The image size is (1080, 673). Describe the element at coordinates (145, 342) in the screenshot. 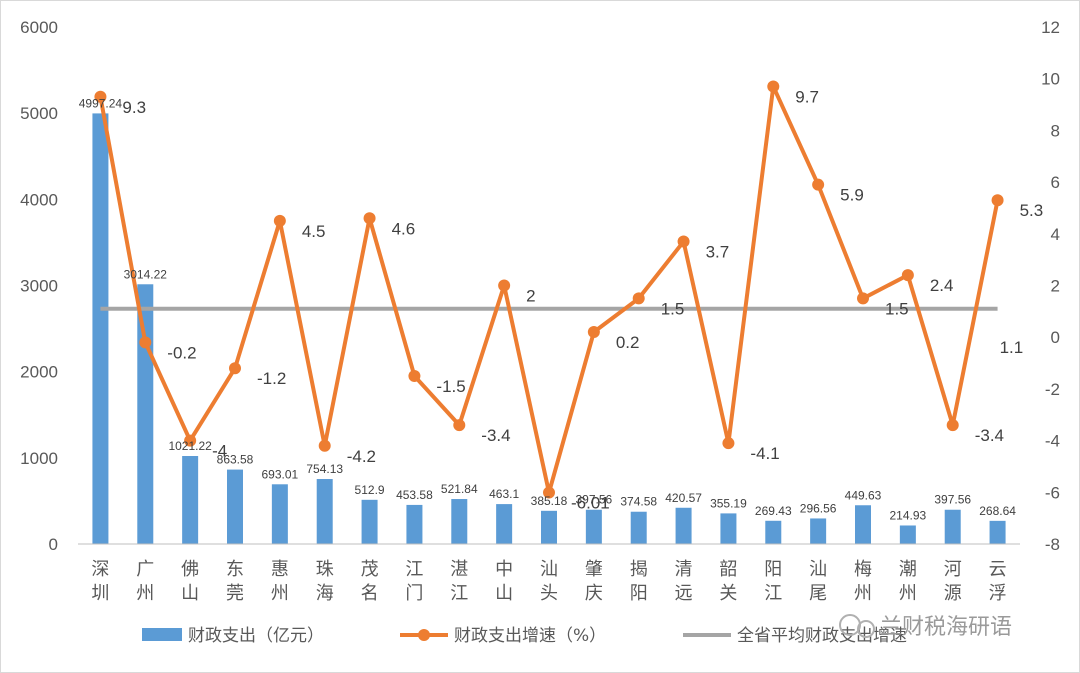

I see `growth-point-广州` at that location.